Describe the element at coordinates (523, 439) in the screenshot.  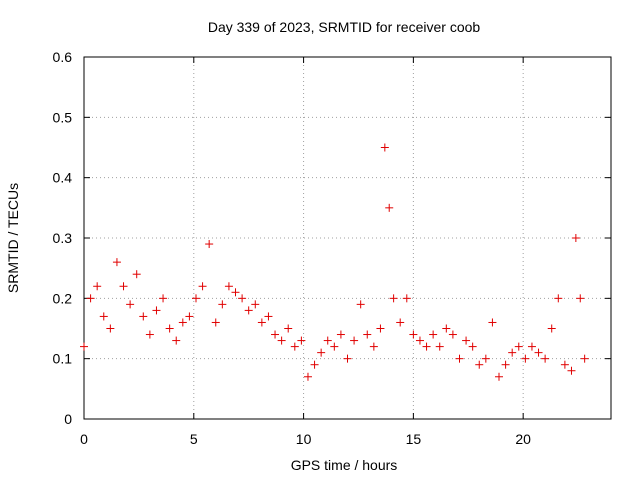
I see `x-tick-label: 20` at that location.